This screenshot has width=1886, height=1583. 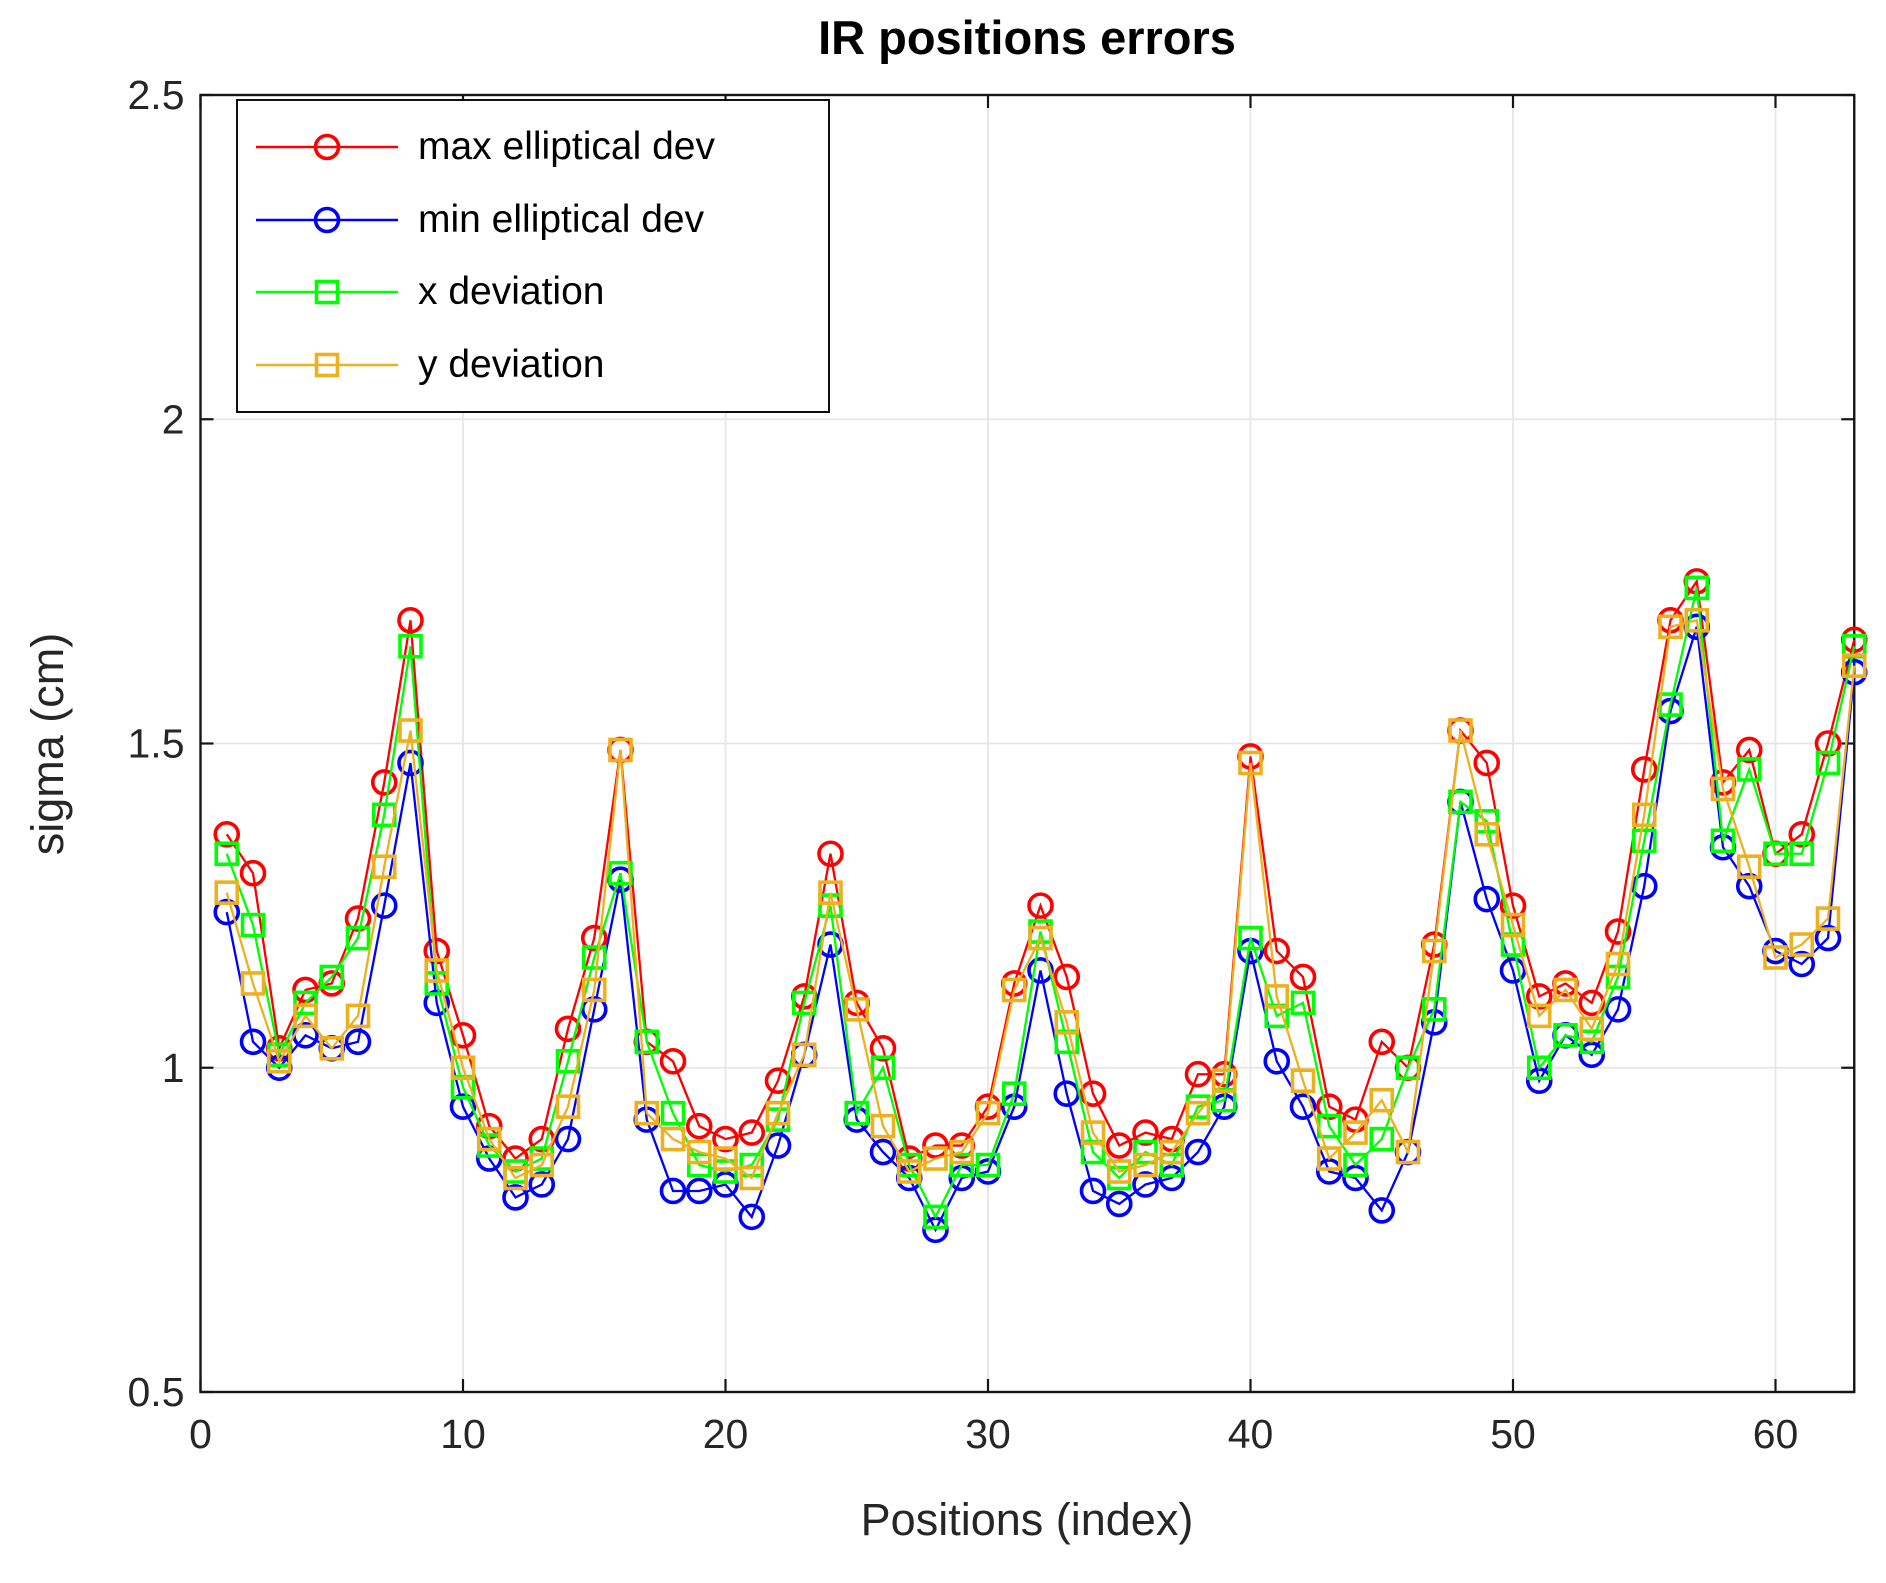 What do you see at coordinates (726, 1434) in the screenshot?
I see `x-tick-label: 20` at bounding box center [726, 1434].